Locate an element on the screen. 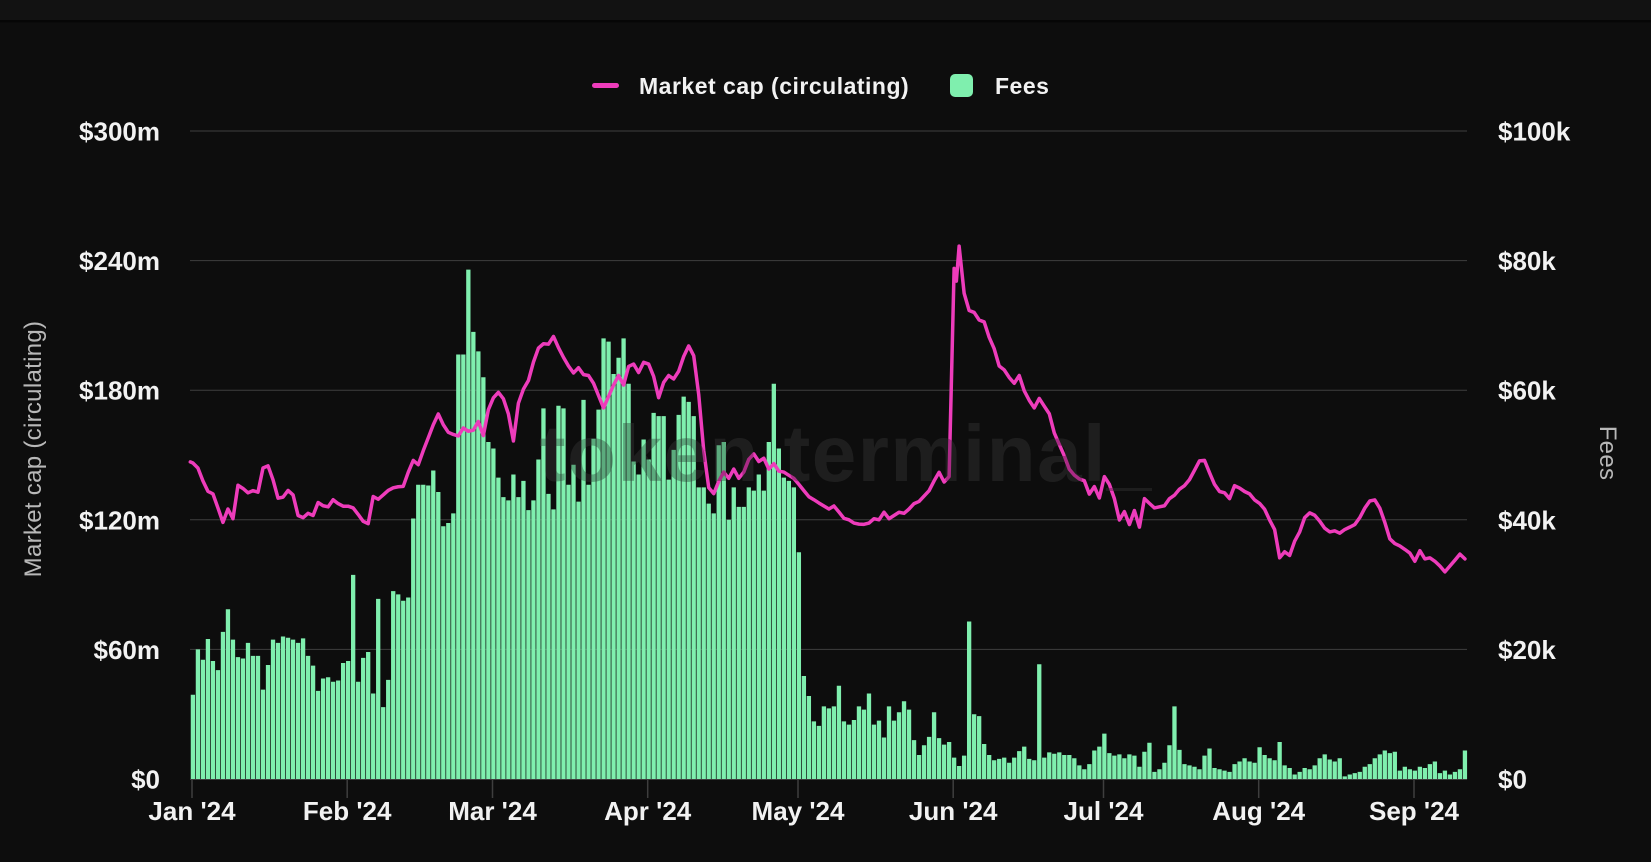 The image size is (1651, 862). svg-text: May '24 is located at coordinates (798, 811).